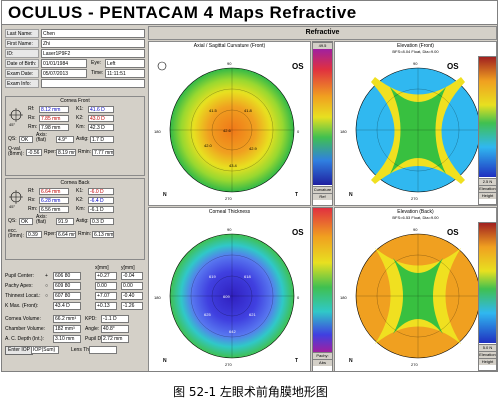 The image size is (501, 415). What do you see at coordinates (351, 361) in the screenshot?
I see `elev-back-n-label: N` at bounding box center [351, 361].